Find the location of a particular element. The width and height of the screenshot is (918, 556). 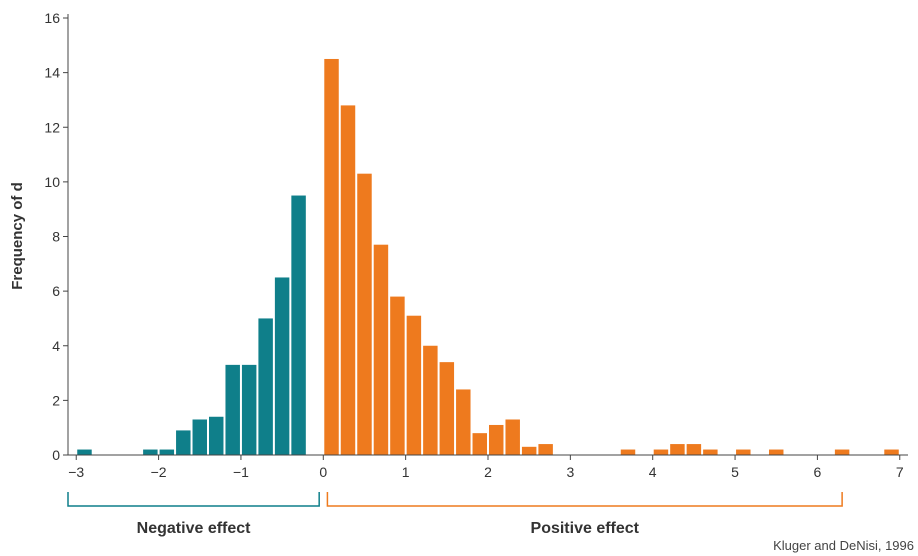

x-tick-label: 6 is located at coordinates (818, 472).